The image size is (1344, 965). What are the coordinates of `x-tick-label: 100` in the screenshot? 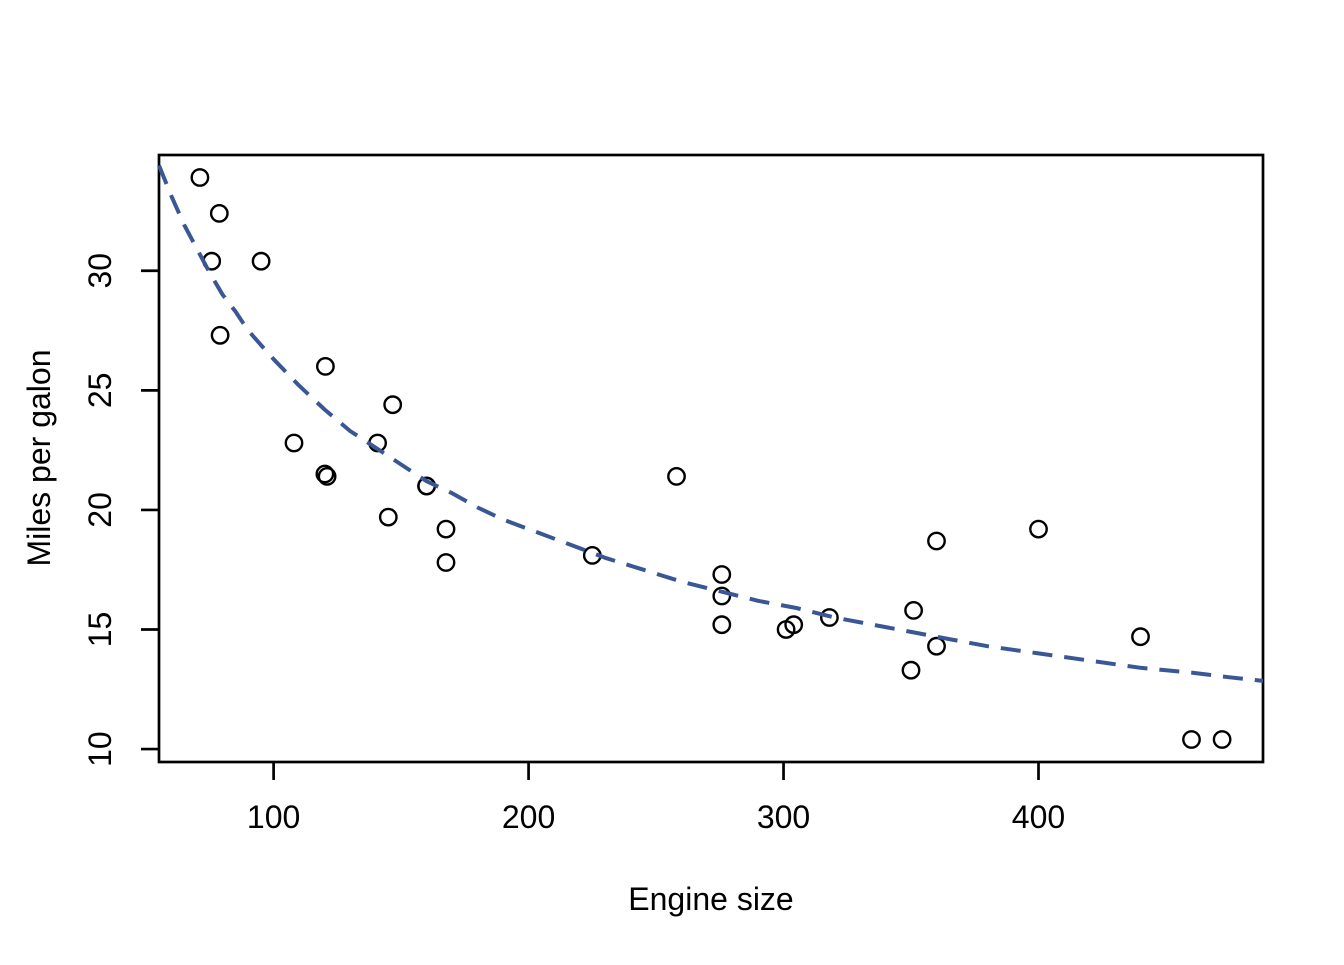 It's located at (273, 817).